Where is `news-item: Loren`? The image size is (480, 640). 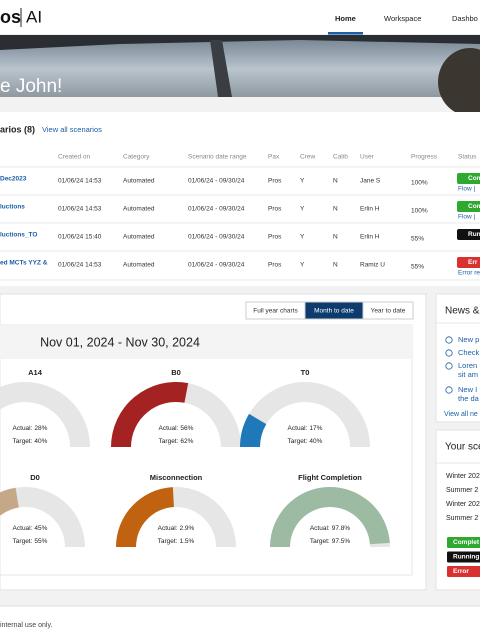 news-item: Loren is located at coordinates (467, 365).